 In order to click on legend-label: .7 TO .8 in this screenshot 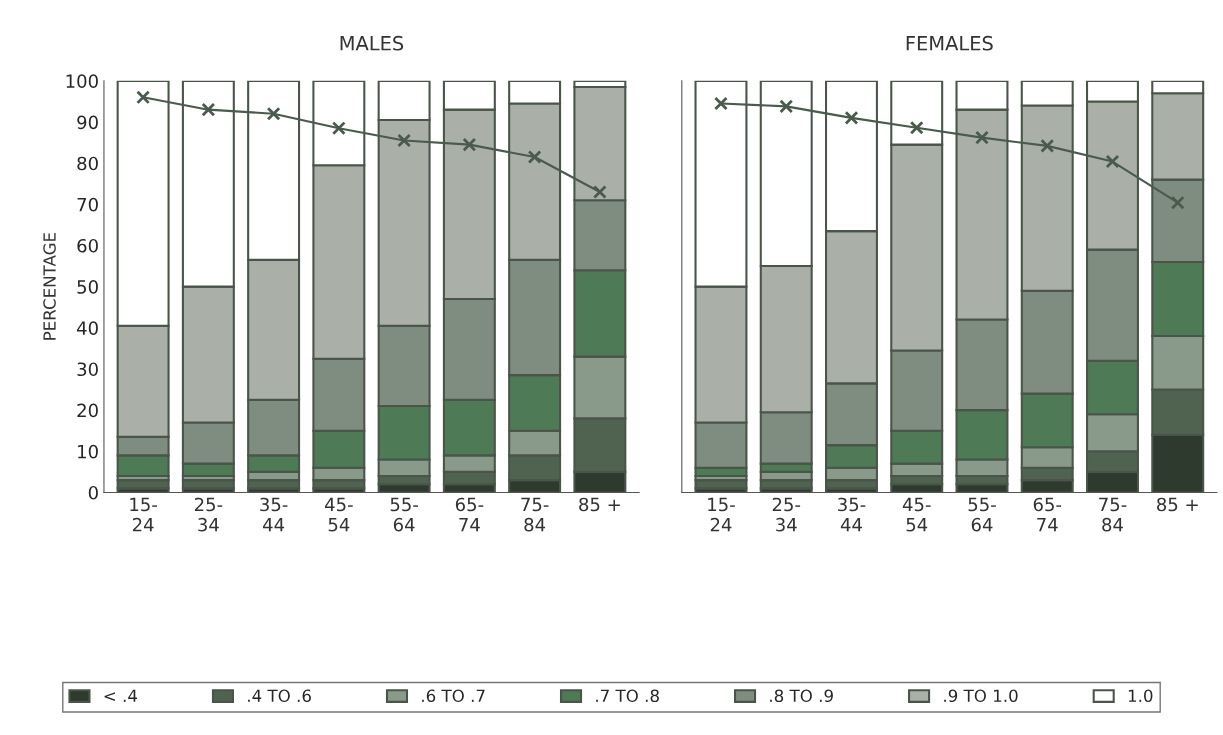, I will do `click(627, 696)`.